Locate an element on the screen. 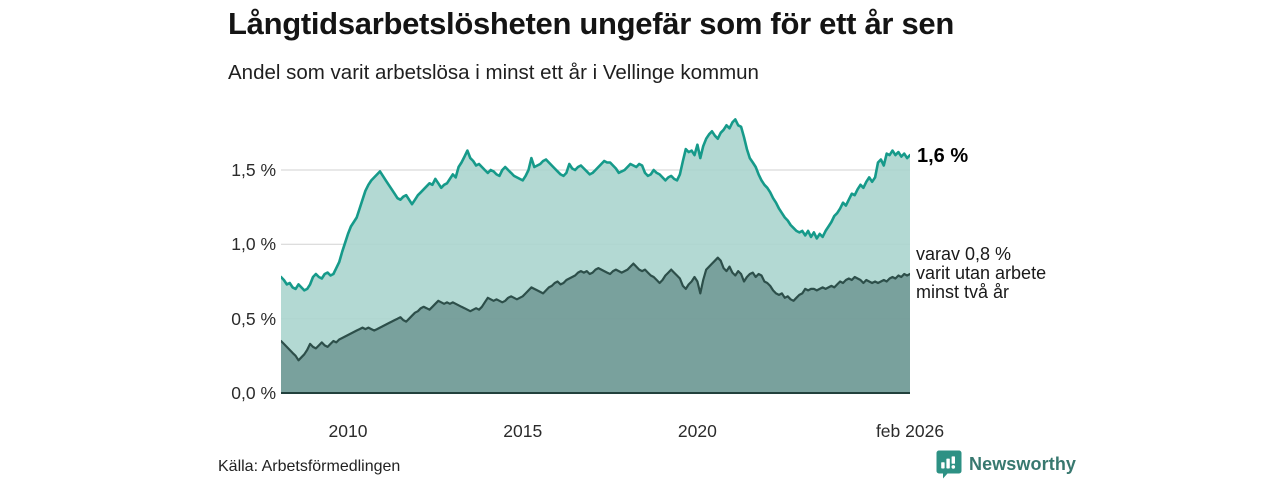  brand-logo: Newsworthy is located at coordinates (1006, 464).